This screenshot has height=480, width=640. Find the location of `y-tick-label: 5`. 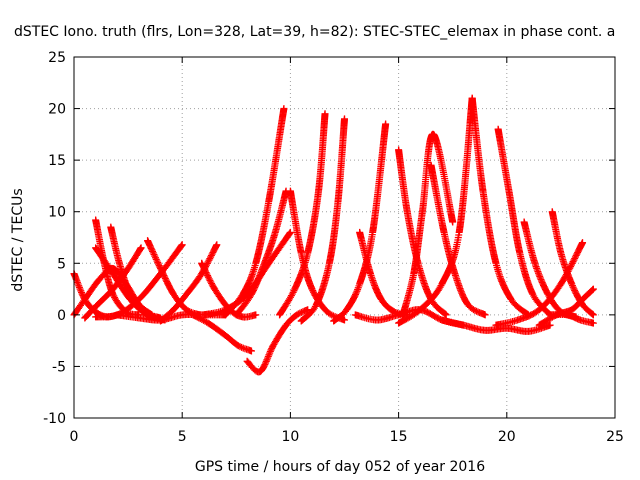

y-tick-label: 5 is located at coordinates (61, 264).